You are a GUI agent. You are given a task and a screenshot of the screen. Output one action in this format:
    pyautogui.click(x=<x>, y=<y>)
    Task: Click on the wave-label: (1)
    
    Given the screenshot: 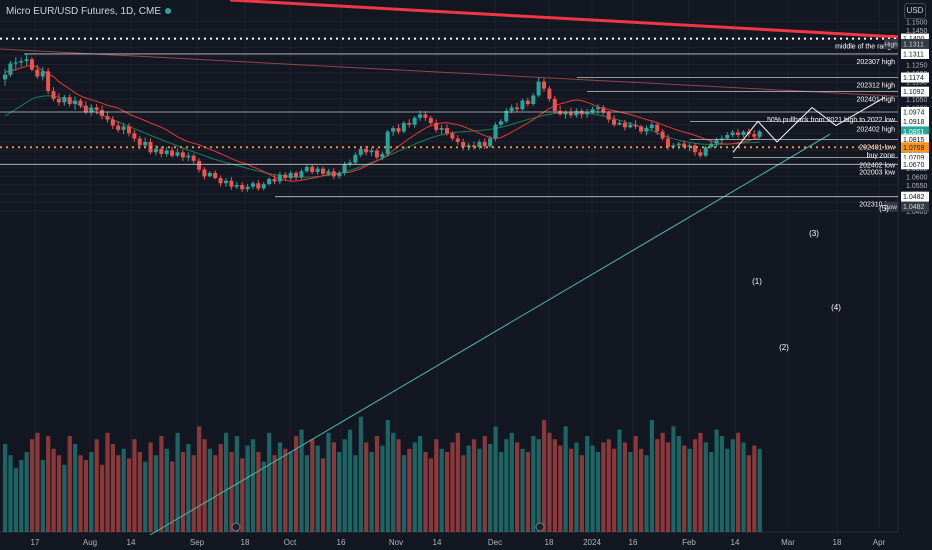 What is the action you would take?
    pyautogui.click(x=757, y=281)
    